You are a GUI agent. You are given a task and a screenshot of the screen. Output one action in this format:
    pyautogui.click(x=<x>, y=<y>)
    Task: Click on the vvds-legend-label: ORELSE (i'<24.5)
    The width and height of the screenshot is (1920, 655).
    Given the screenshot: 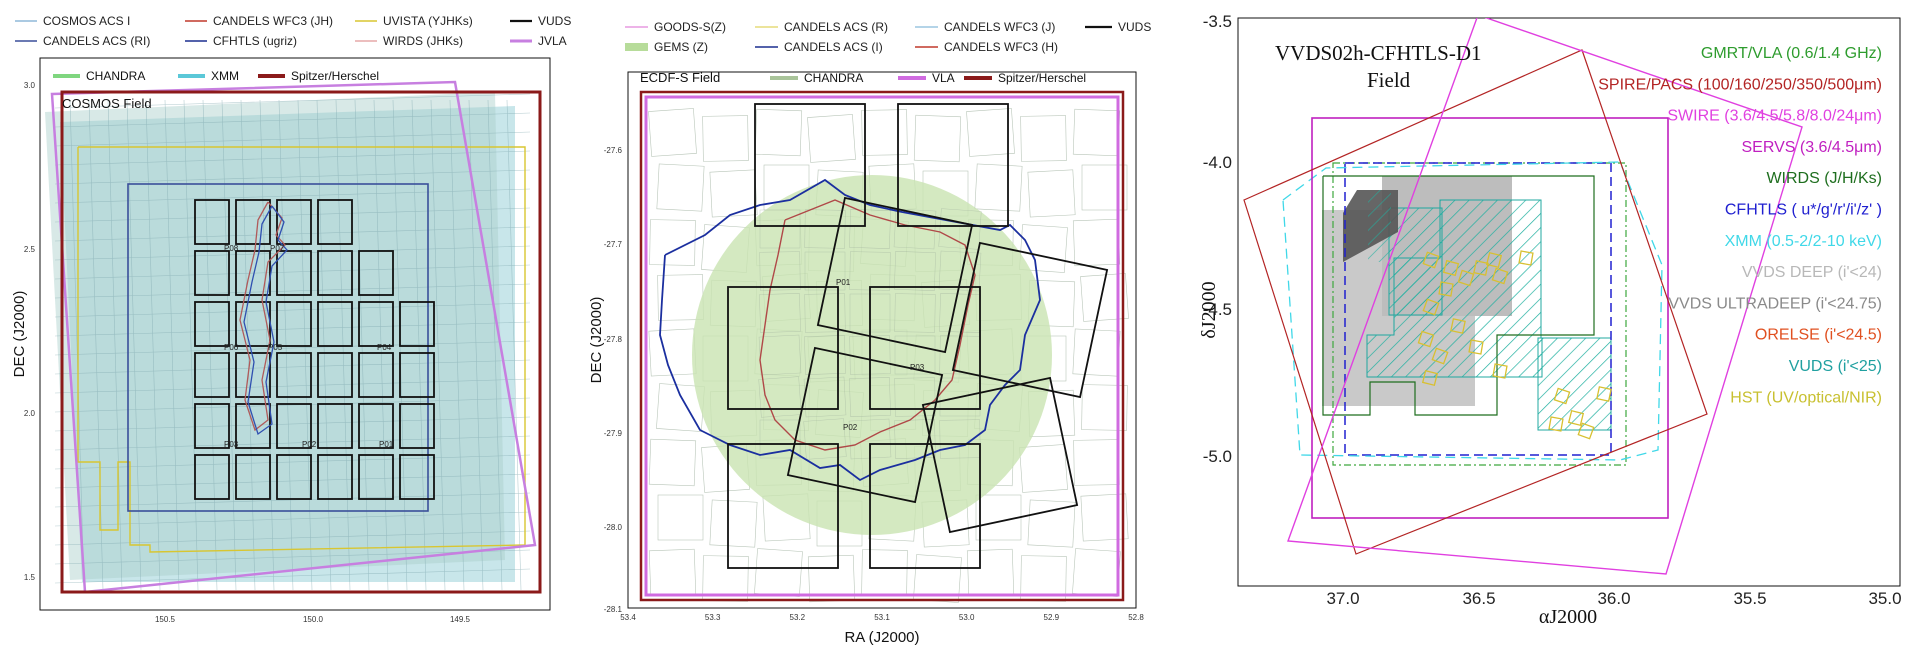 What is the action you would take?
    pyautogui.click(x=1818, y=335)
    